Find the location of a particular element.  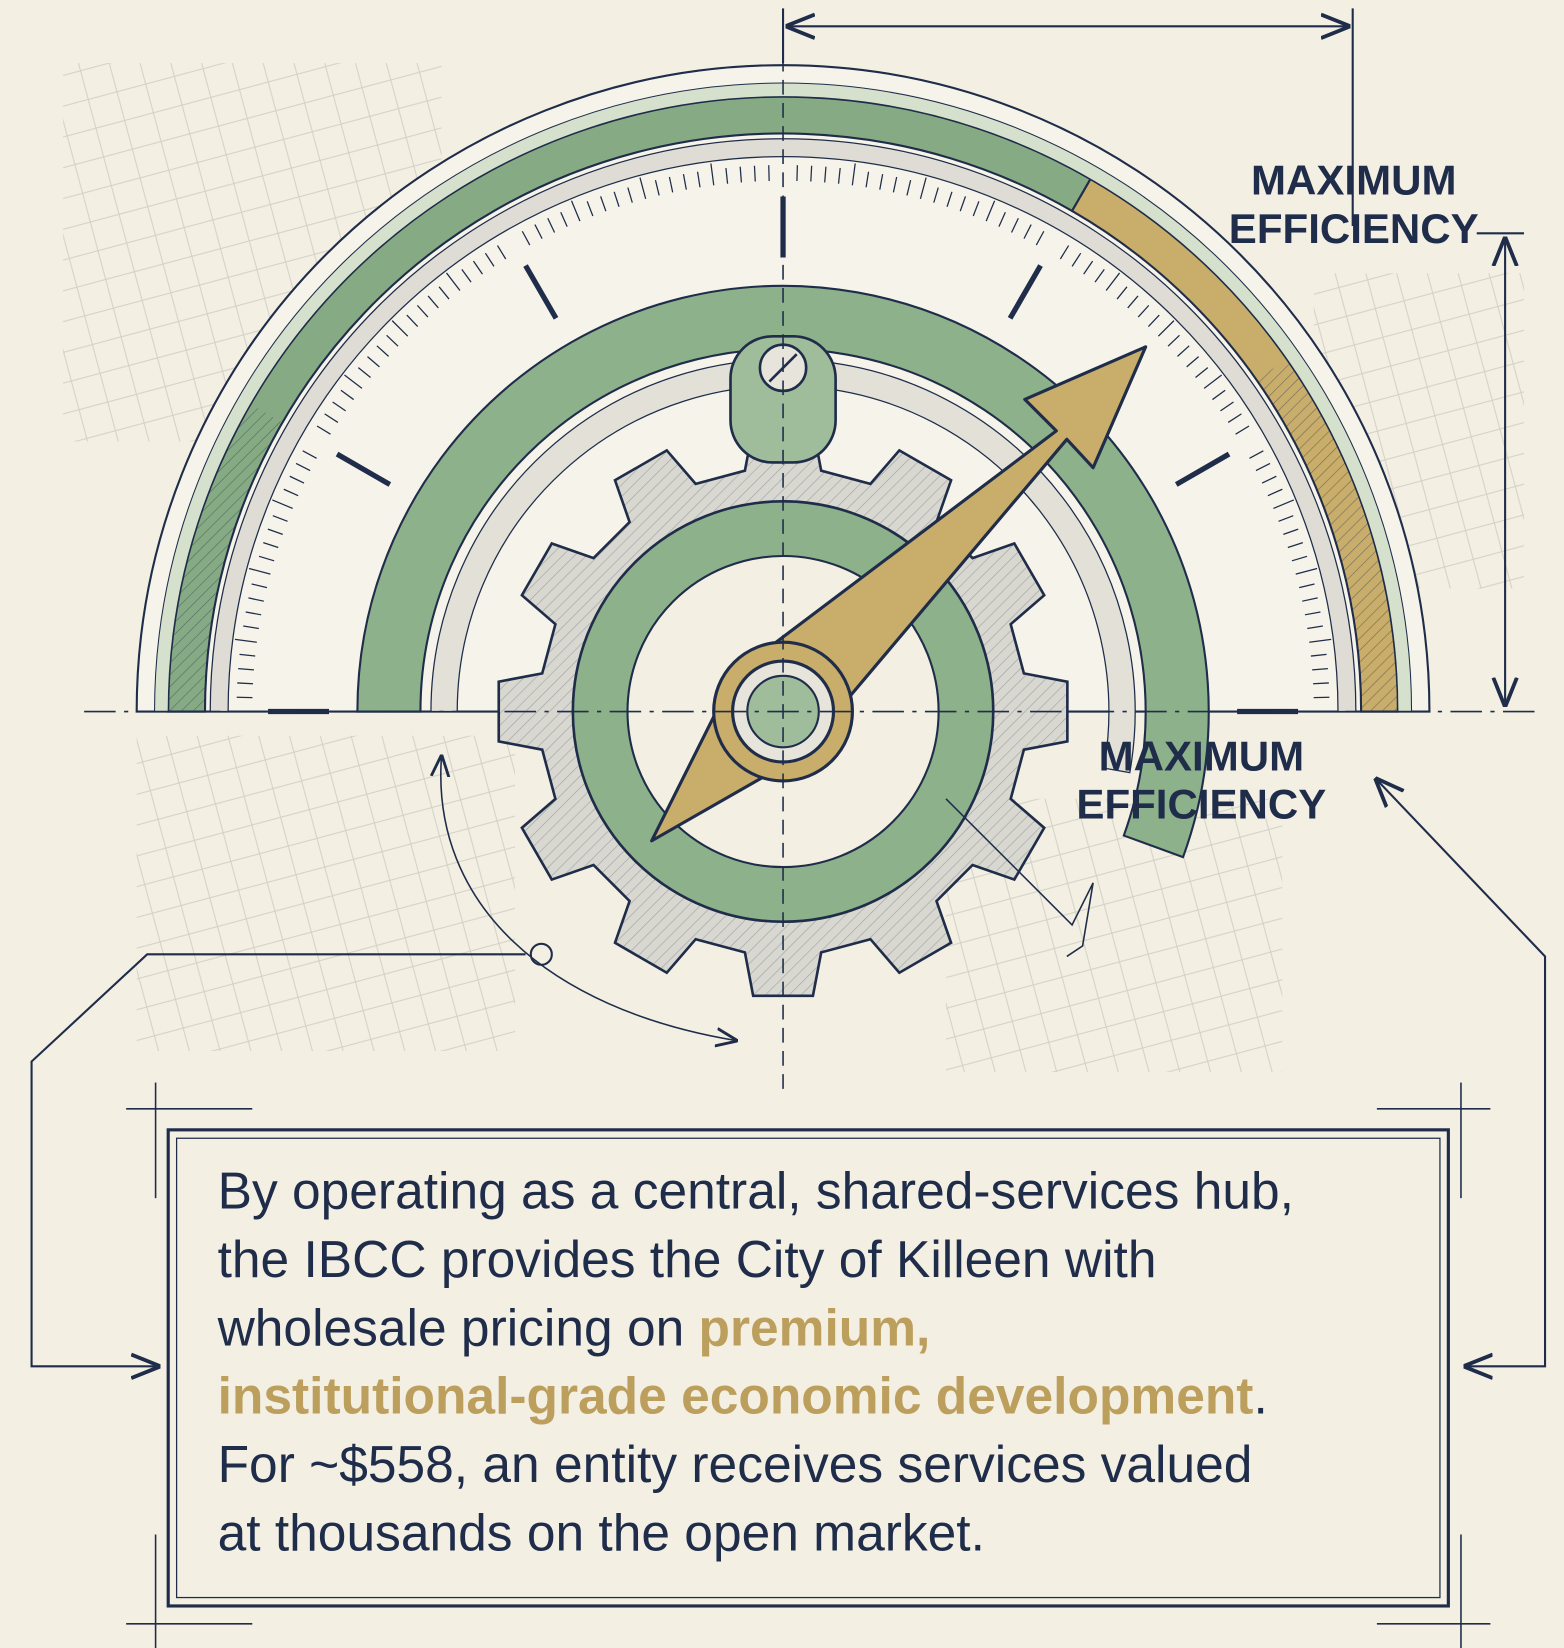

paragraph-line: at thousands on the open market. is located at coordinates (601, 1532).